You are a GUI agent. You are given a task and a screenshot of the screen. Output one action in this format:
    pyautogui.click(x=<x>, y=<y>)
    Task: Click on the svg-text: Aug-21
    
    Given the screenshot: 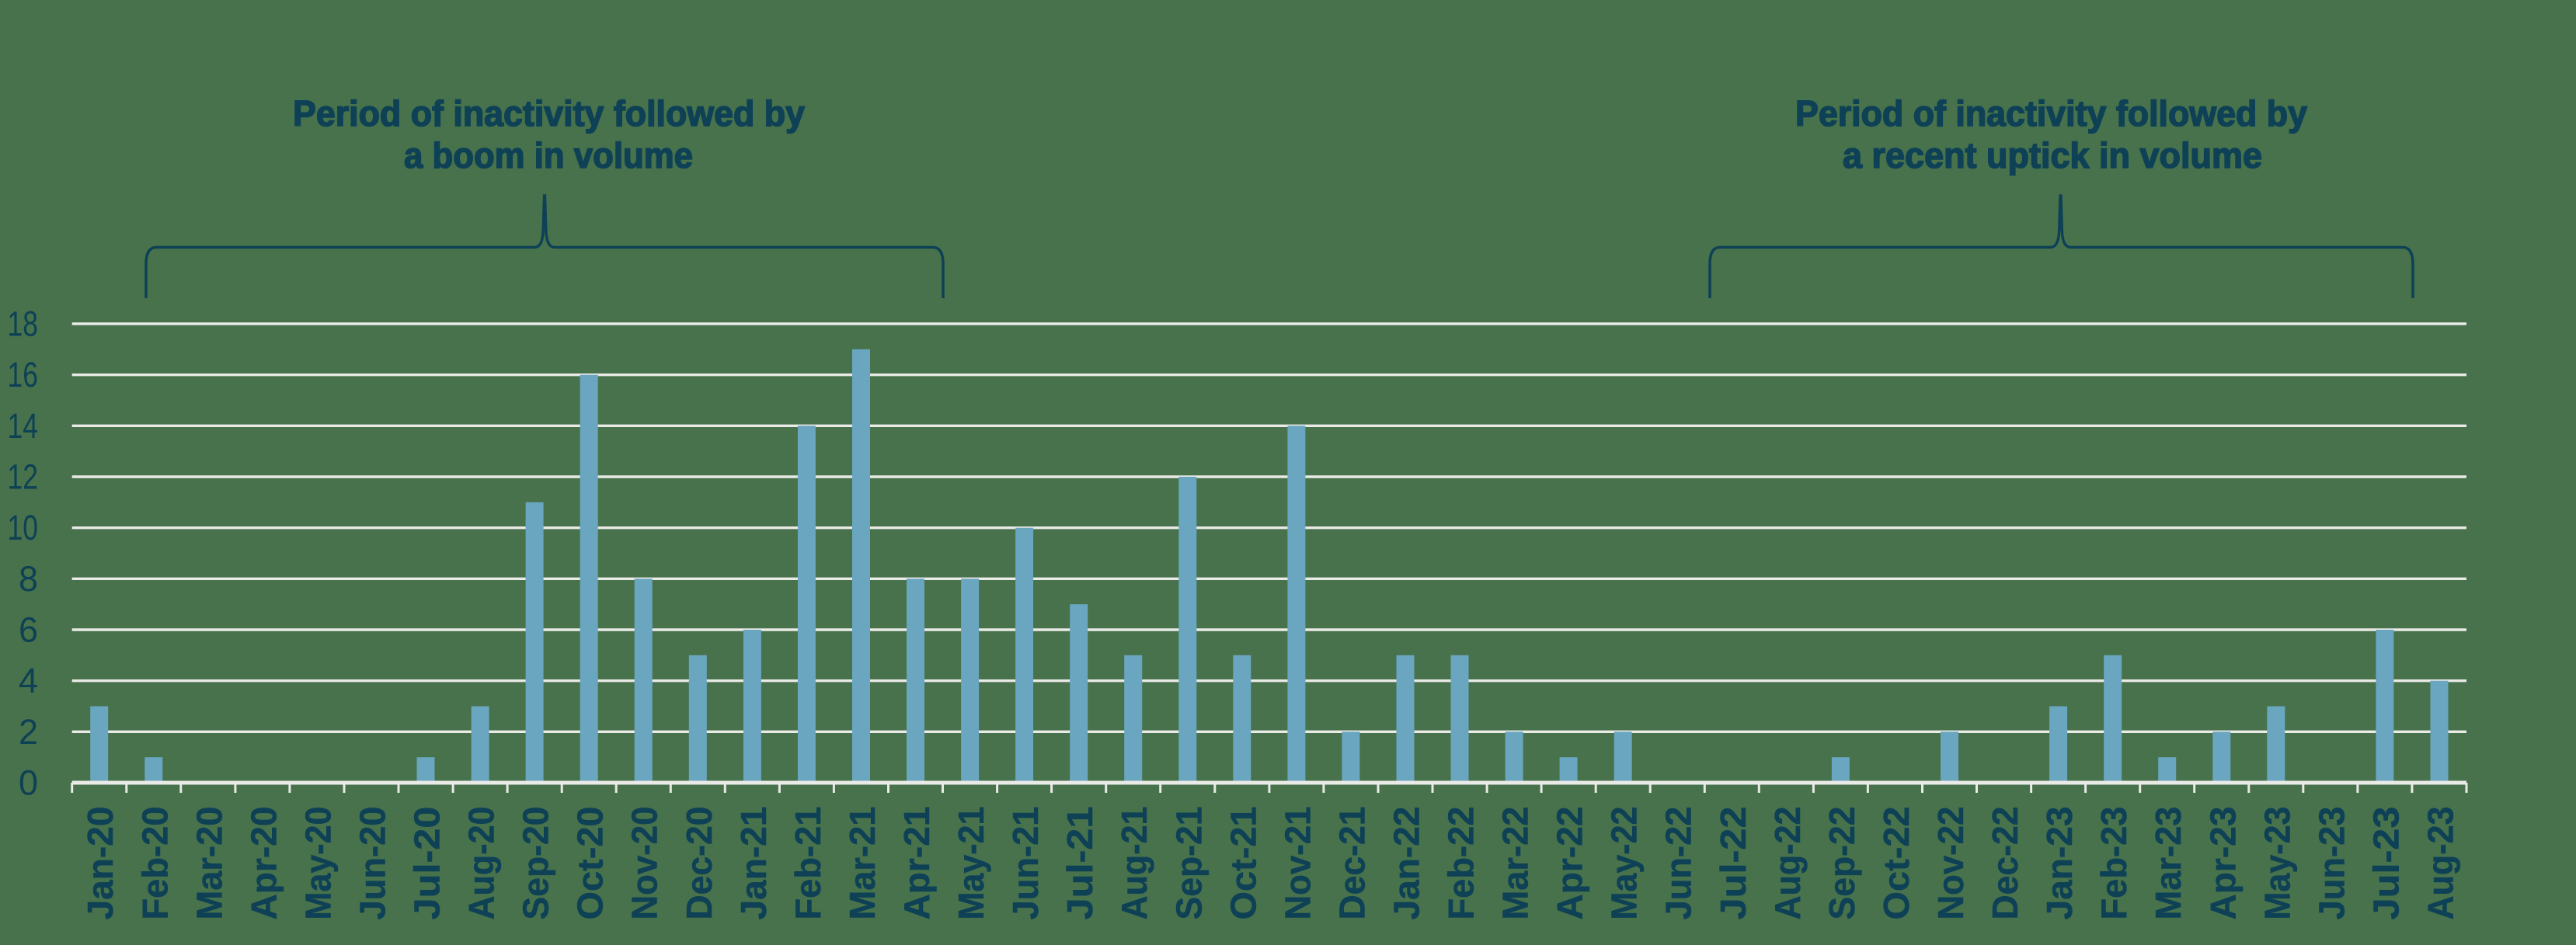 What is the action you would take?
    pyautogui.click(x=1134, y=863)
    